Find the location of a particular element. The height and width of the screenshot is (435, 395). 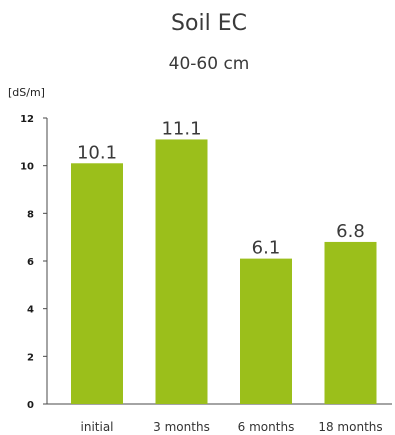

y-tick-label: 8 is located at coordinates (30, 214).